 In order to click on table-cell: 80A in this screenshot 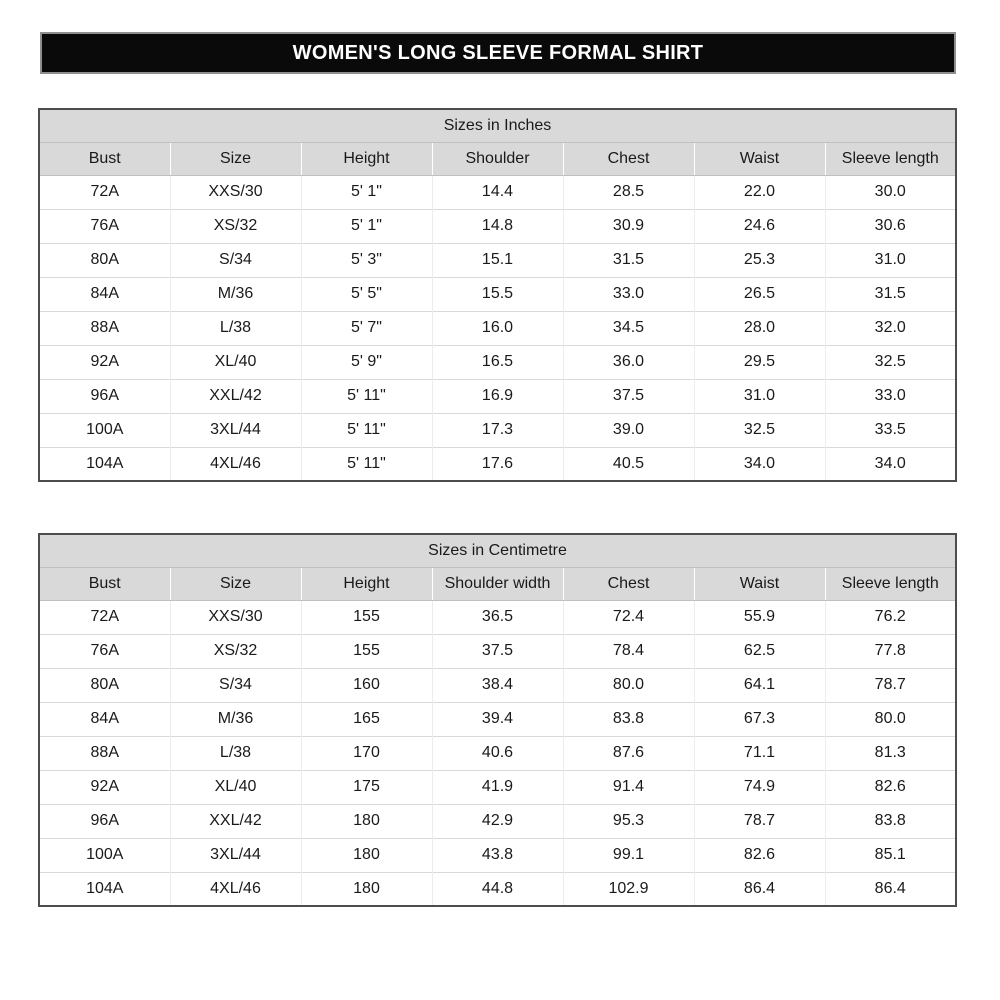, I will do `click(105, 684)`.